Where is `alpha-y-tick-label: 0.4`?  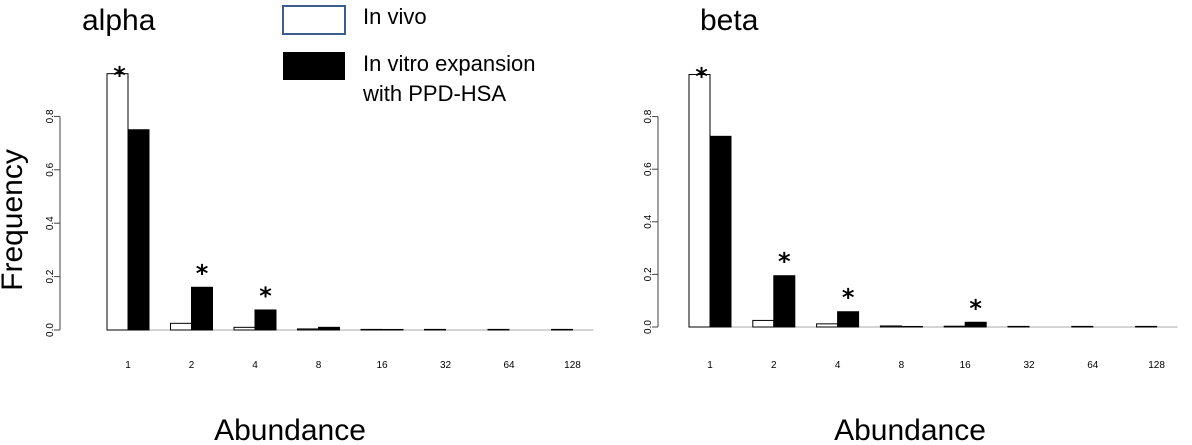 alpha-y-tick-label: 0.4 is located at coordinates (50, 223).